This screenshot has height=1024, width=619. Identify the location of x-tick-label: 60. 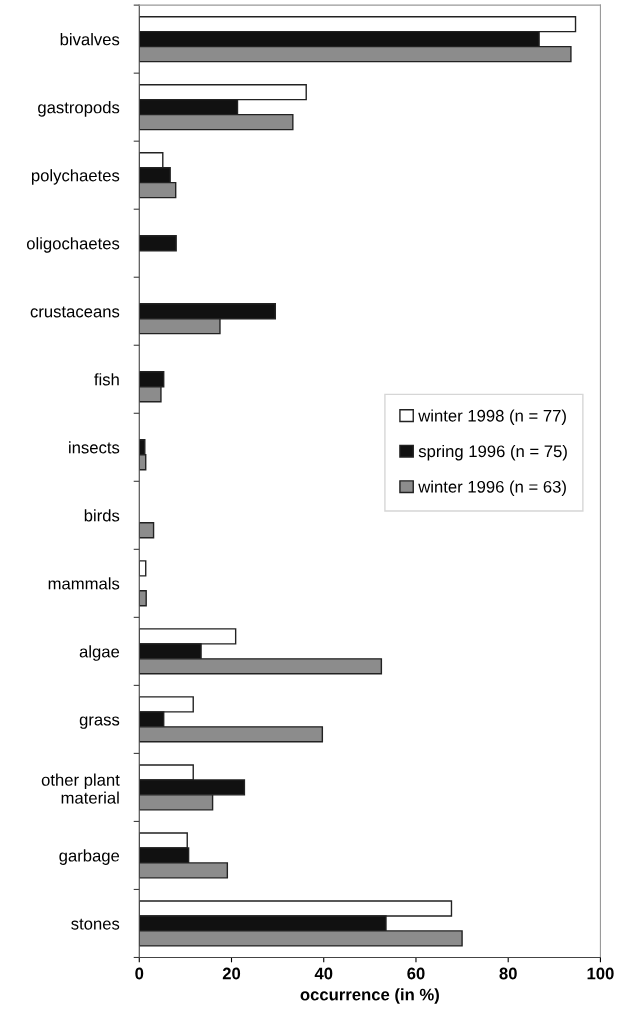
(416, 973).